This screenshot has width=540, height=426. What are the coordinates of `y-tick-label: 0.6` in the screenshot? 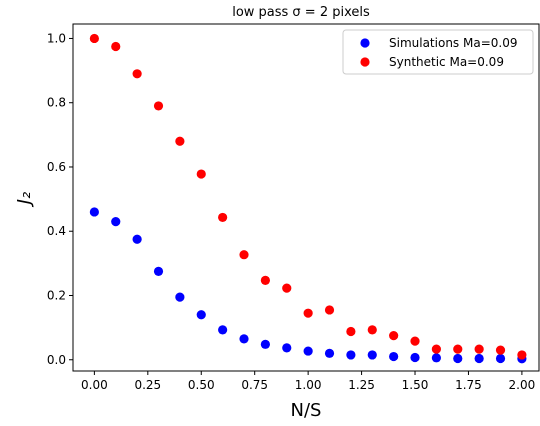 It's located at (56, 167).